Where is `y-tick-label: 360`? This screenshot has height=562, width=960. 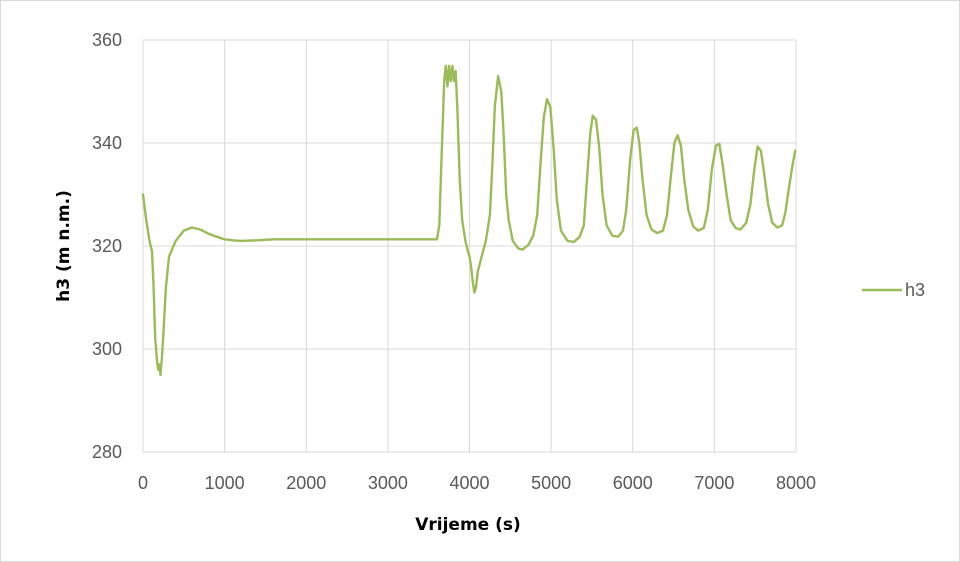
y-tick-label: 360 is located at coordinates (107, 40).